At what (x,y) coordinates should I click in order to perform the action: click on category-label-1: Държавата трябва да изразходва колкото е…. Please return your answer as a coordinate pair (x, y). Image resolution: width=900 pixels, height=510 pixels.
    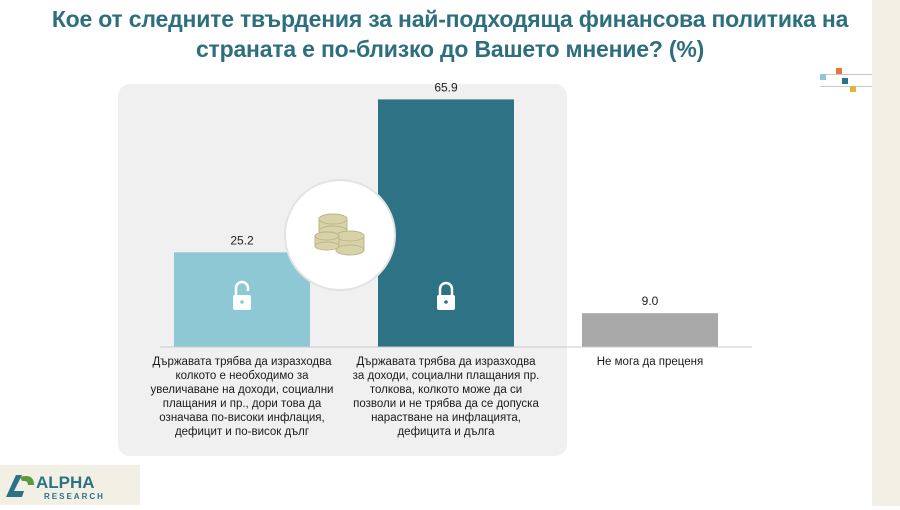
    Looking at the image, I should click on (242, 397).